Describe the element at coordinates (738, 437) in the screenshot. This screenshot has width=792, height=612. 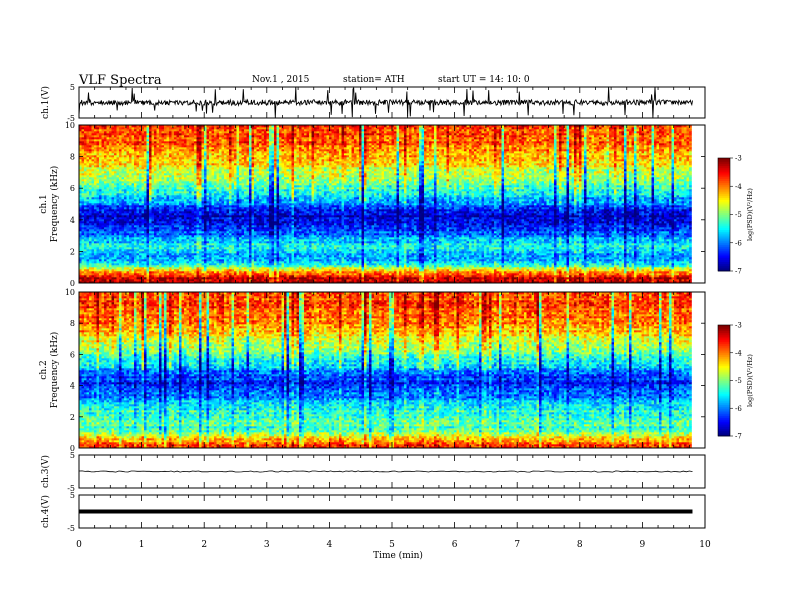
I see `ch2-spectrogram-colorbar-tick--7: -7` at that location.